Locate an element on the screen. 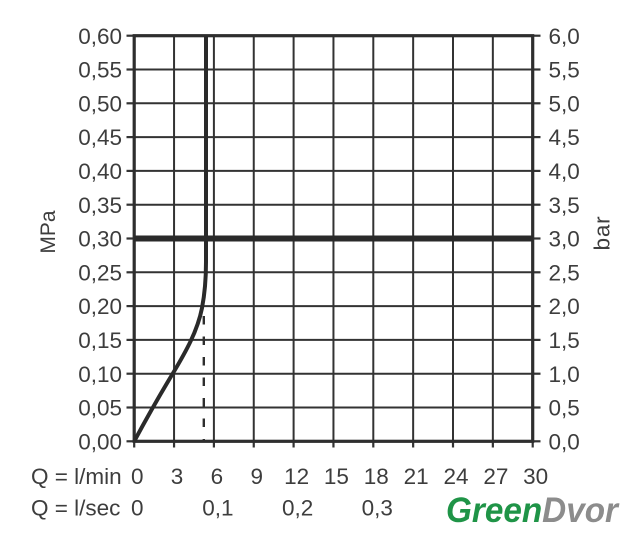  svg-text: 2,5 is located at coordinates (564, 272).